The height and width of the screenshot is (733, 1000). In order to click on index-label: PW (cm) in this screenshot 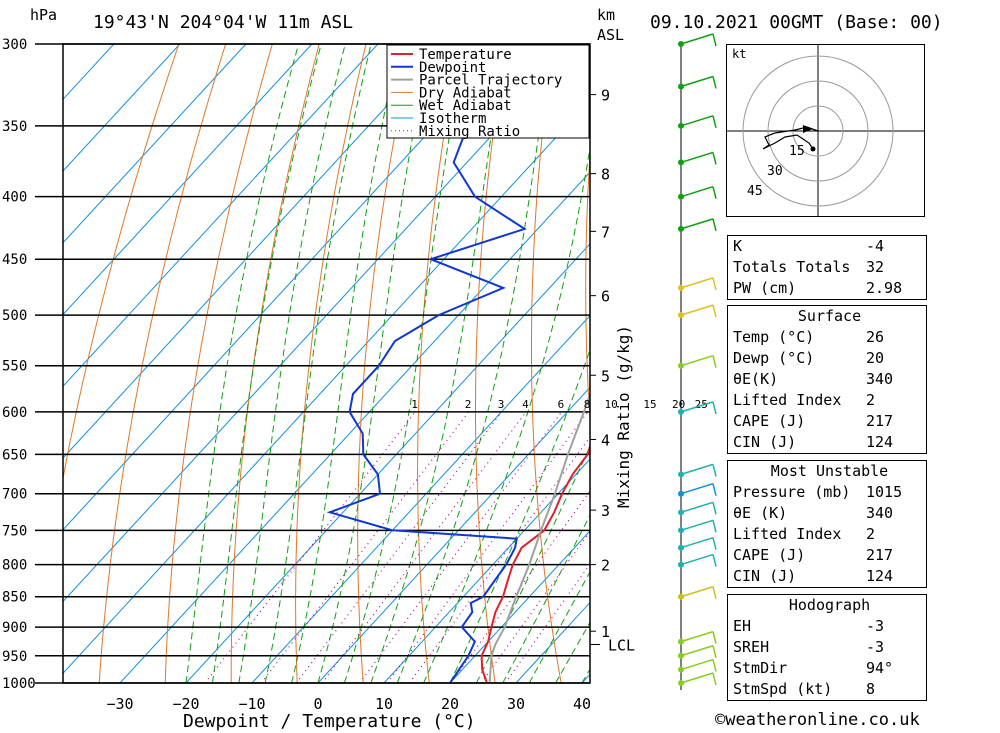, I will do `click(765, 288)`.